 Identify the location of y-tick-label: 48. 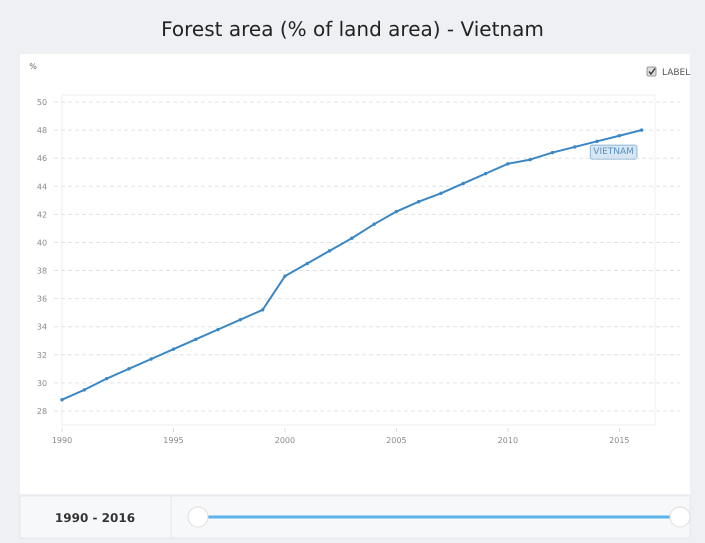
(42, 131).